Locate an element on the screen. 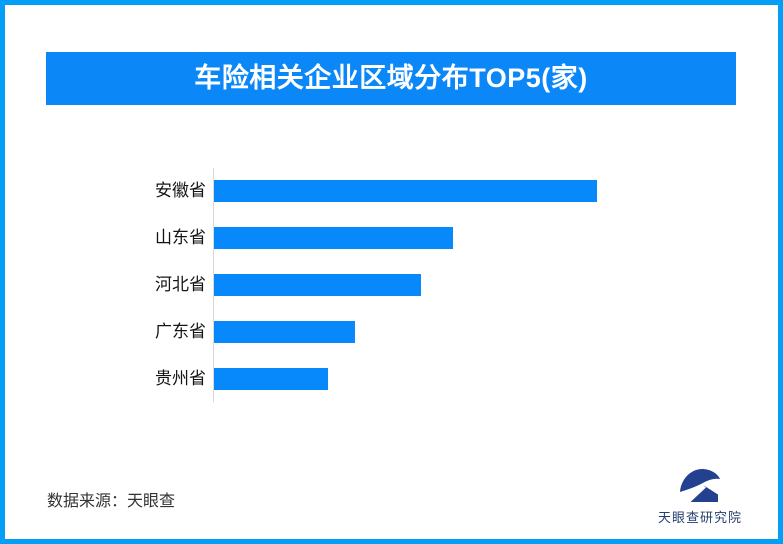 The width and height of the screenshot is (783, 544). bar-row: 广东省 is located at coordinates (298, 332).